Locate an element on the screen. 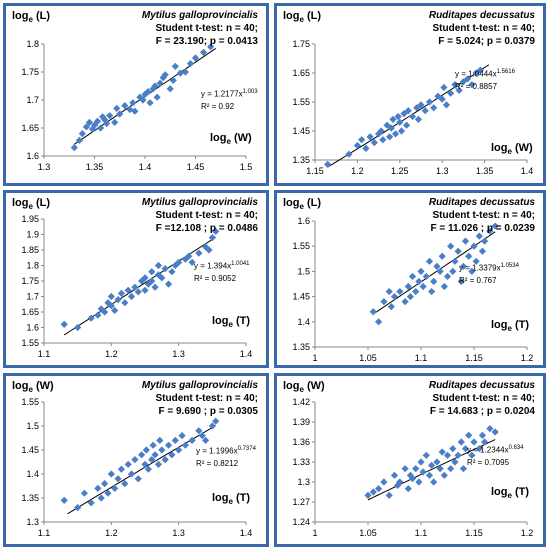  x-axis-label: loge (W) is located at coordinates (231, 139).